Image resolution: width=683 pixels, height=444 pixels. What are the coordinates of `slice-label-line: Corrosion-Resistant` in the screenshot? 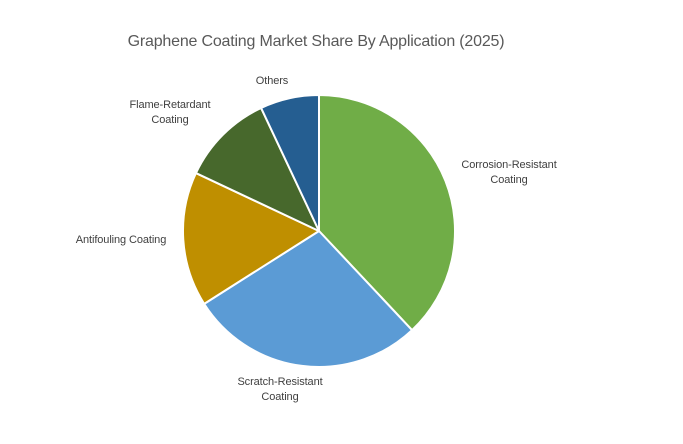 It's located at (509, 165).